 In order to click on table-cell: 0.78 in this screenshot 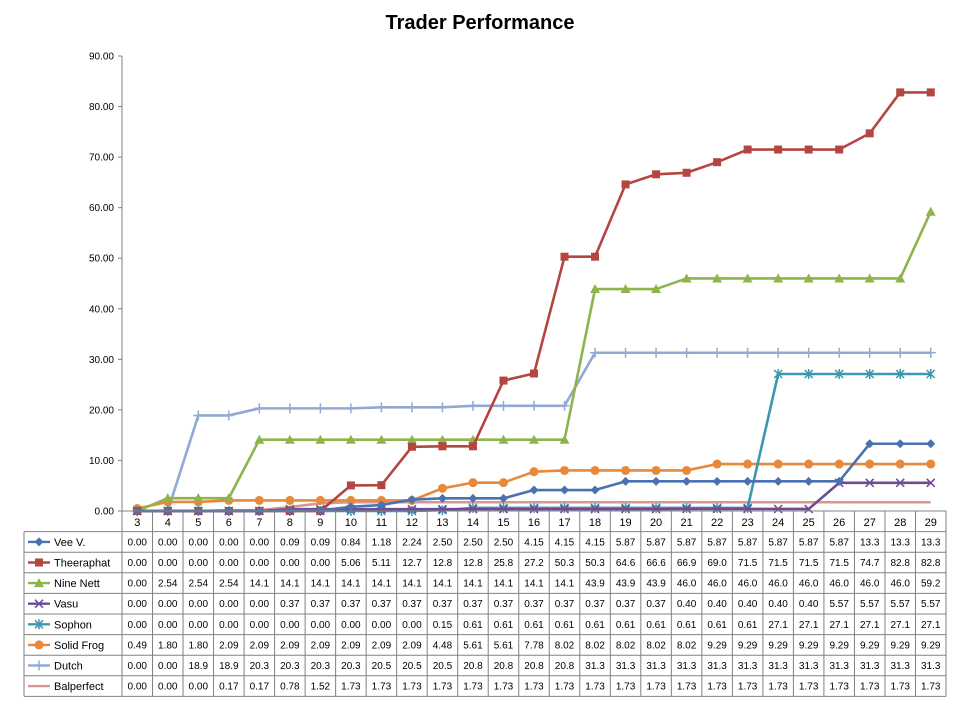, I will do `click(290, 687)`.